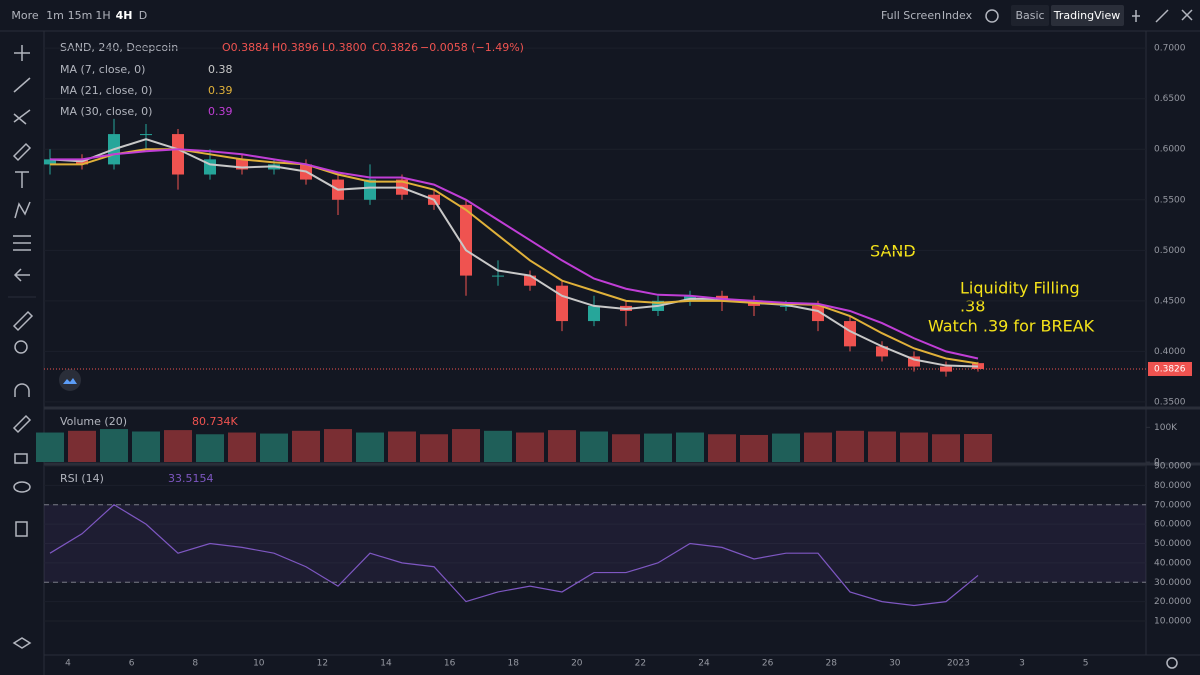 The width and height of the screenshot is (1200, 675). What do you see at coordinates (82, 478) in the screenshot?
I see `pane-title: RSI (14)` at bounding box center [82, 478].